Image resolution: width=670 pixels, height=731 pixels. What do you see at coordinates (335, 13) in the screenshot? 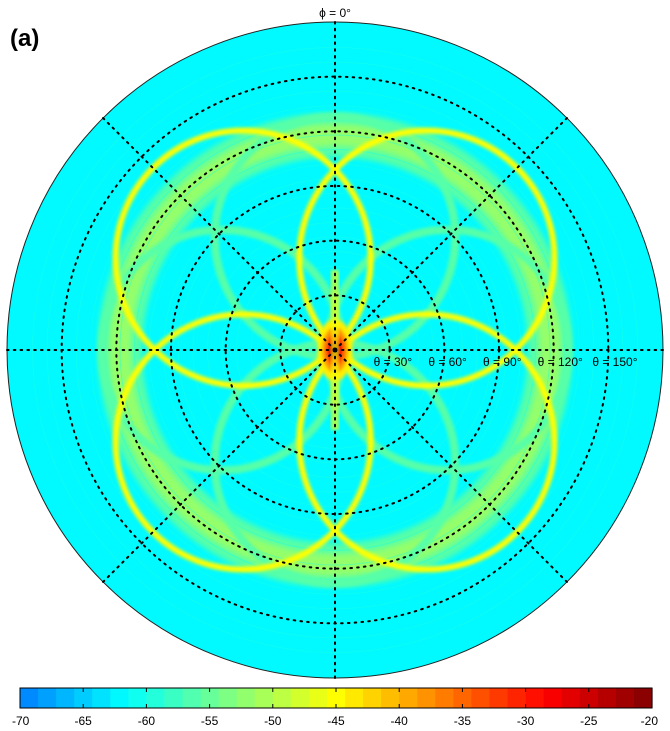
I see `azimuth-label: ϕ = 0°` at bounding box center [335, 13].